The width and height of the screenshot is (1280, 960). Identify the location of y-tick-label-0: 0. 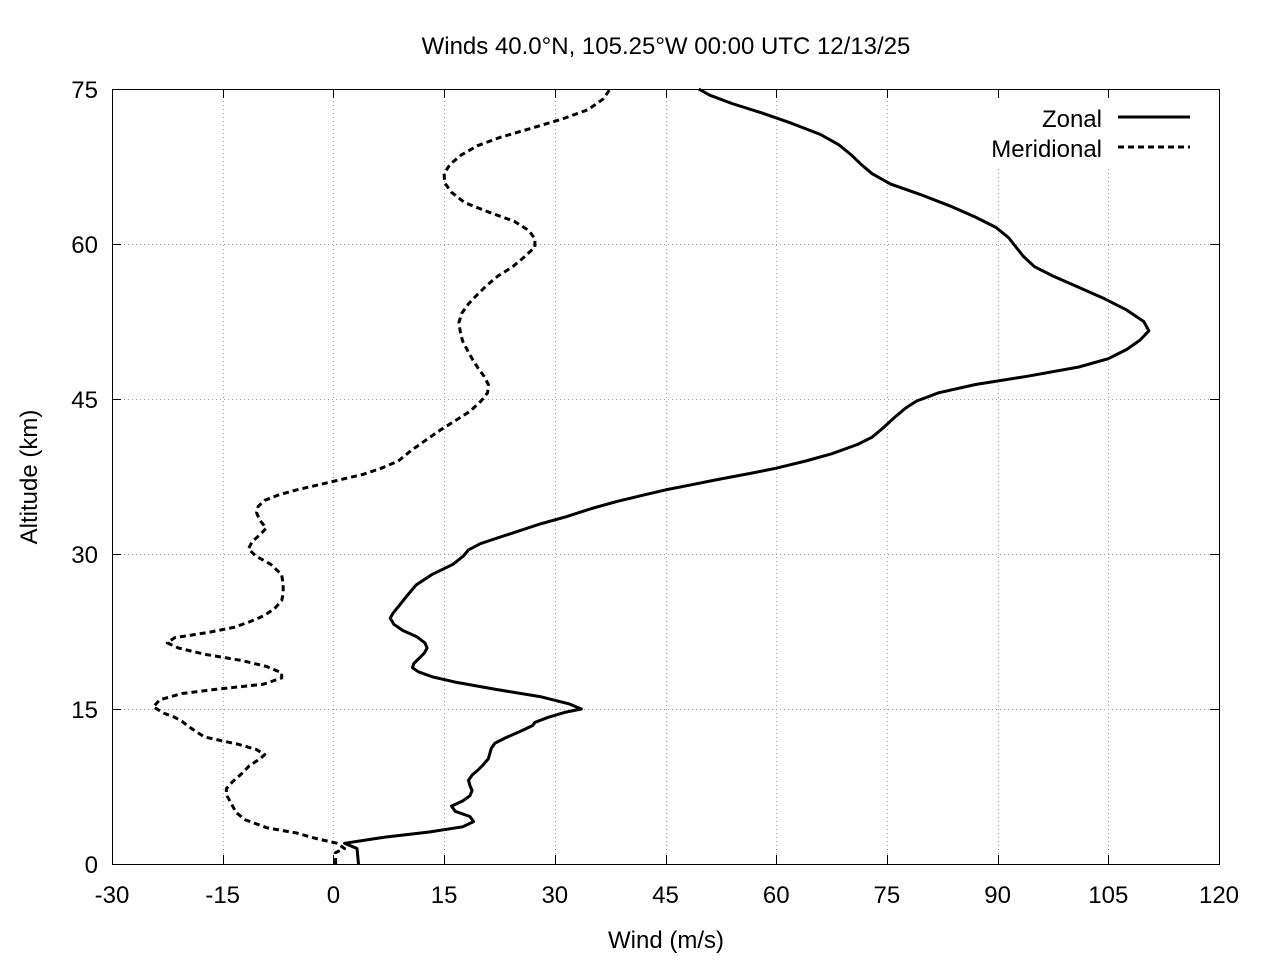
(91, 865).